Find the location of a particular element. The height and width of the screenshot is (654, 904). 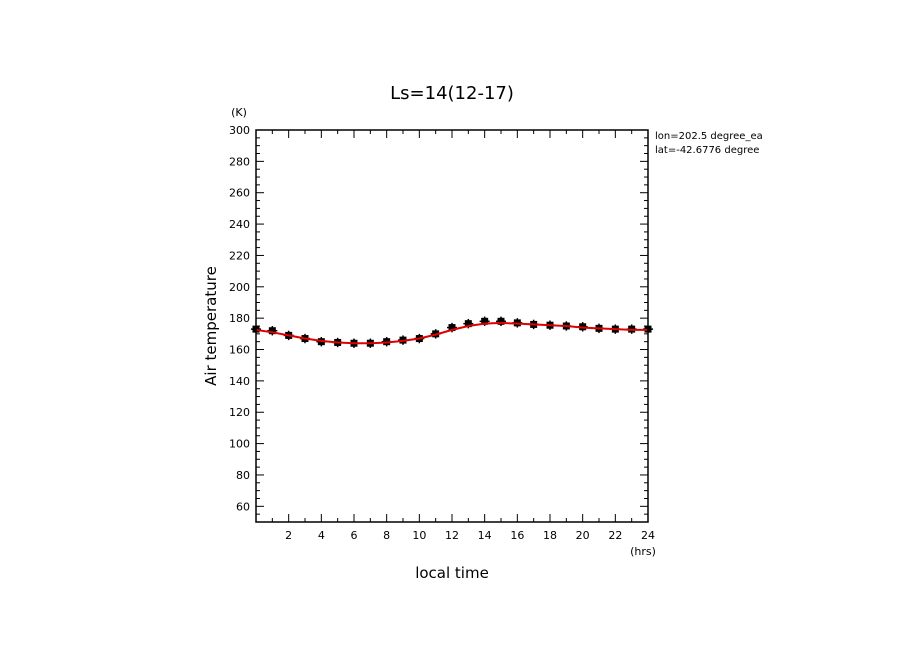

y-tick-label: 120 is located at coordinates (239, 412).